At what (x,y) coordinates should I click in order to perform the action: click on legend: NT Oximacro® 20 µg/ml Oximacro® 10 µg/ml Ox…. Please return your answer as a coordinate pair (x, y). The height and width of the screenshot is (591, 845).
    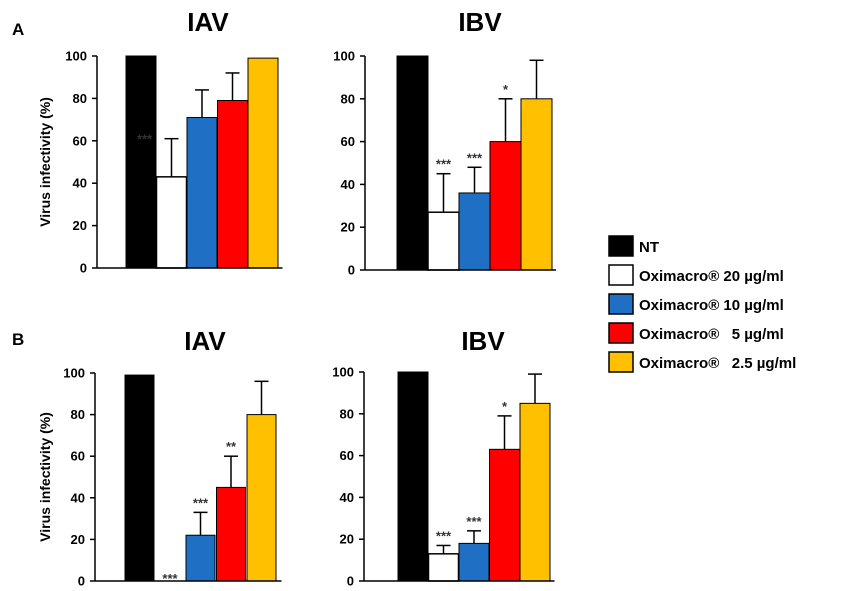
    Looking at the image, I should click on (702, 304).